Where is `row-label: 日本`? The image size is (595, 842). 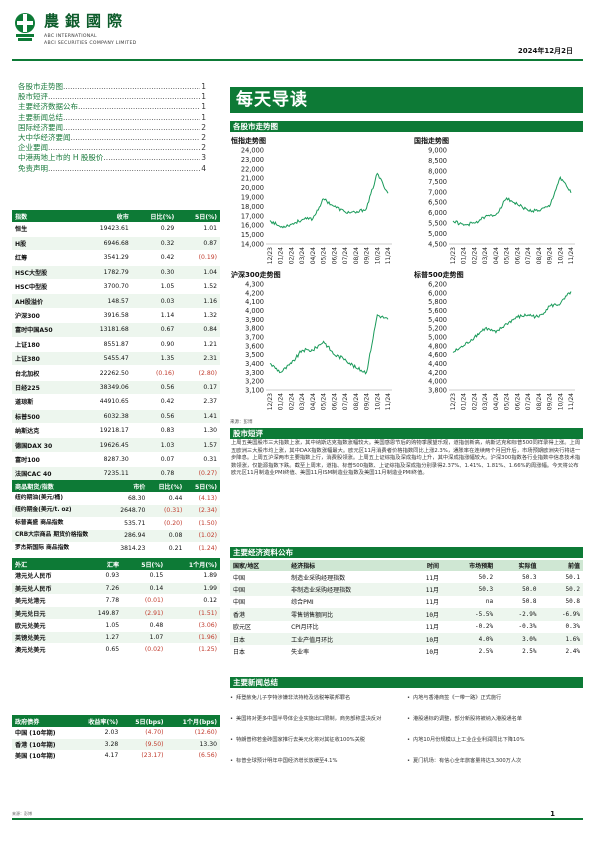
row-label: 日本 is located at coordinates (239, 653).